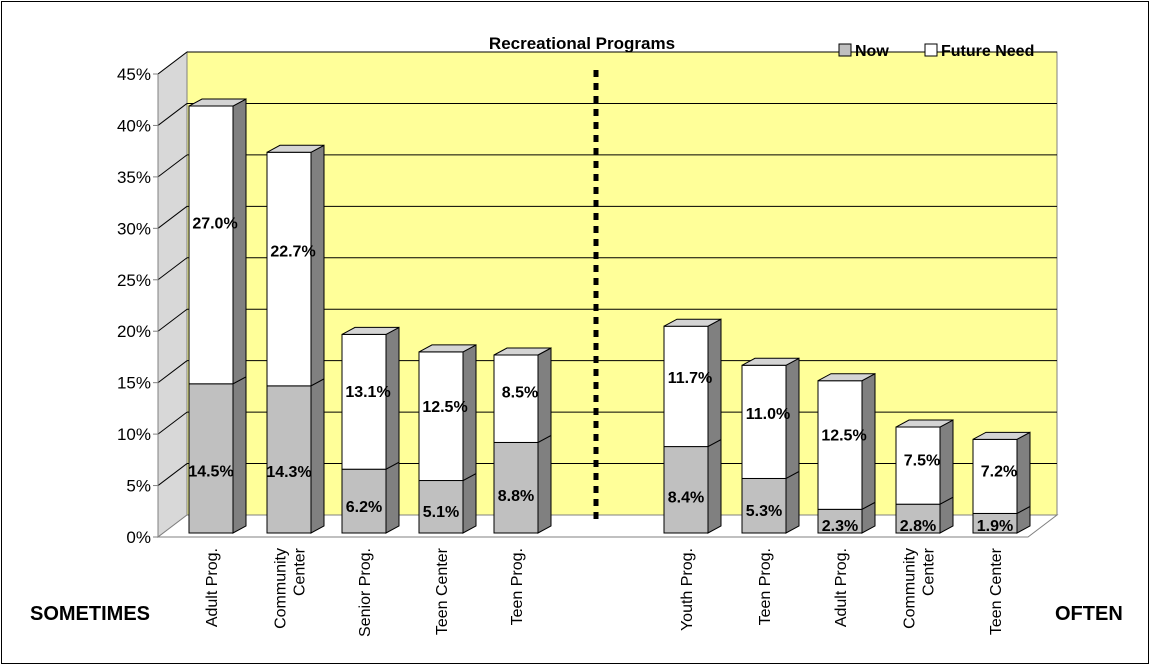  What do you see at coordinates (134, 434) in the screenshot?
I see `y-tick-label: 10%` at bounding box center [134, 434].